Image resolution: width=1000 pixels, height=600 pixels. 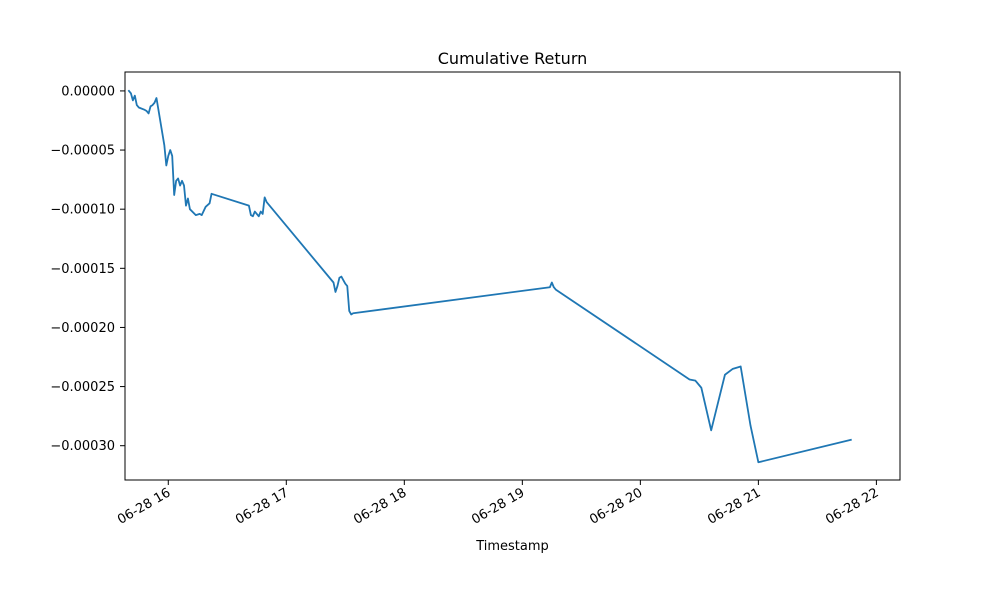 What do you see at coordinates (82, 446) in the screenshot?
I see `y-tick-label: −0.00030` at bounding box center [82, 446].